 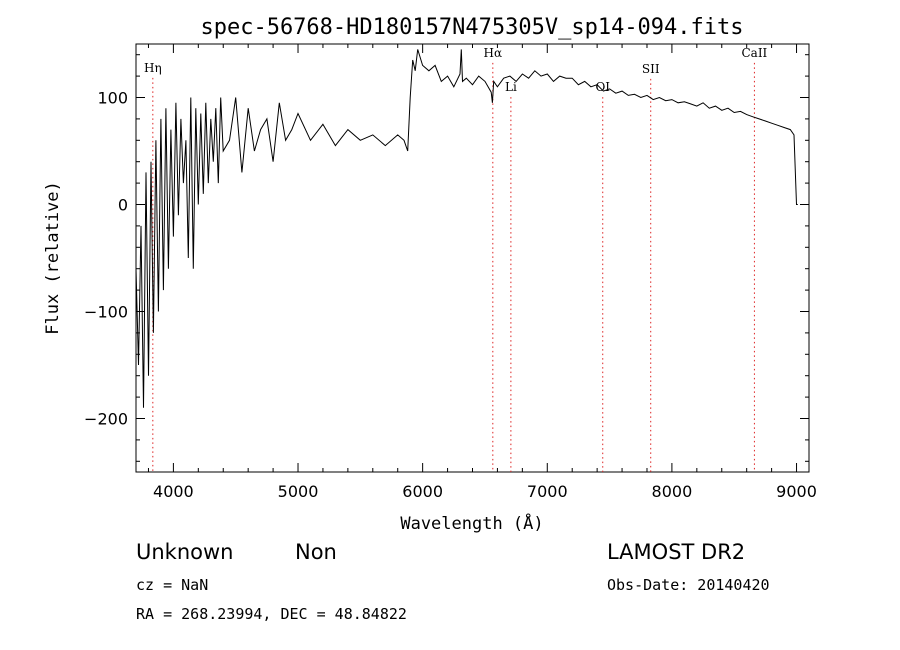 What do you see at coordinates (754, 53) in the screenshot?
I see `spectral-line-label: CaII` at bounding box center [754, 53].